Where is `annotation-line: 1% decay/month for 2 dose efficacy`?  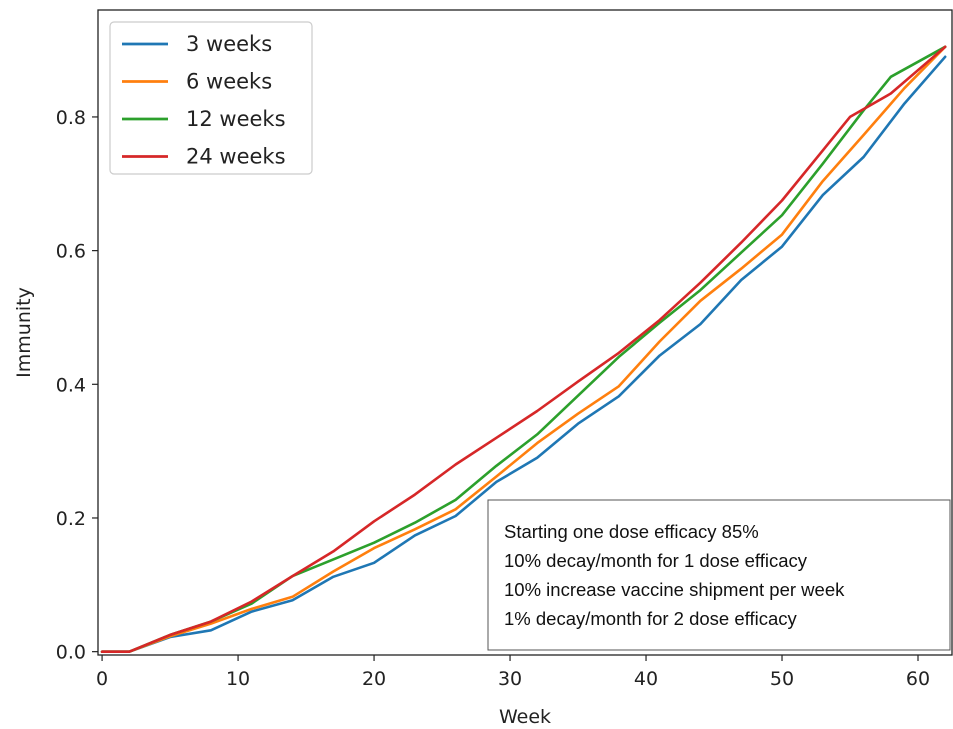 annotation-line: 1% decay/month for 2 dose efficacy is located at coordinates (650, 618).